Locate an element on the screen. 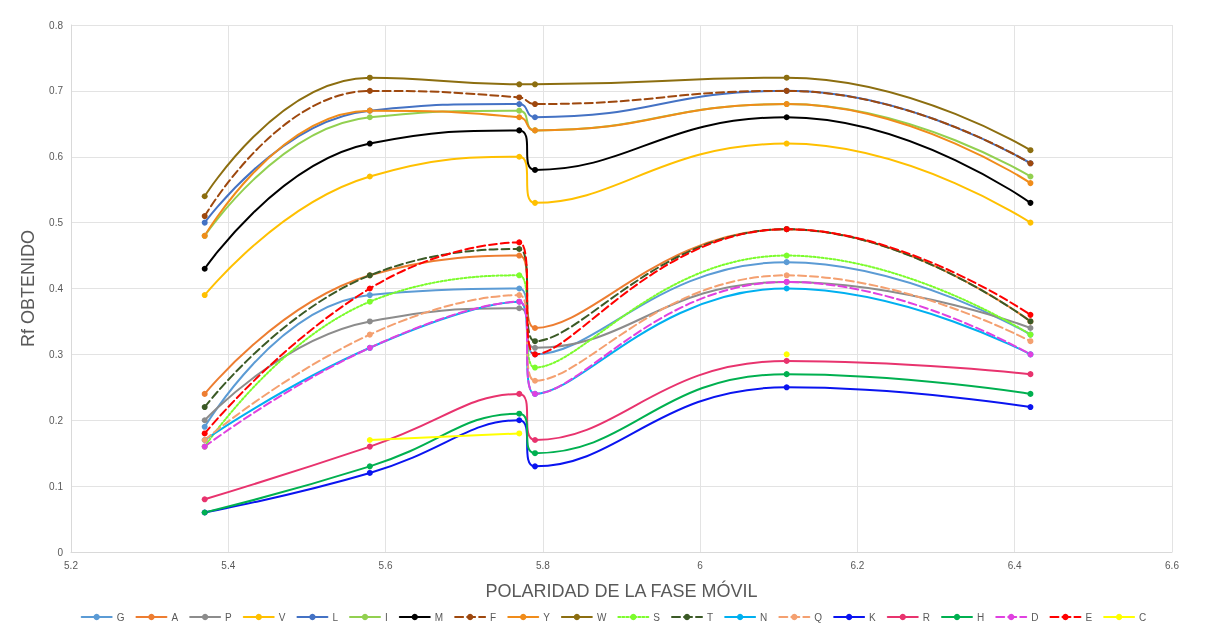 The image size is (1227, 639). legend-label: T is located at coordinates (710, 617).